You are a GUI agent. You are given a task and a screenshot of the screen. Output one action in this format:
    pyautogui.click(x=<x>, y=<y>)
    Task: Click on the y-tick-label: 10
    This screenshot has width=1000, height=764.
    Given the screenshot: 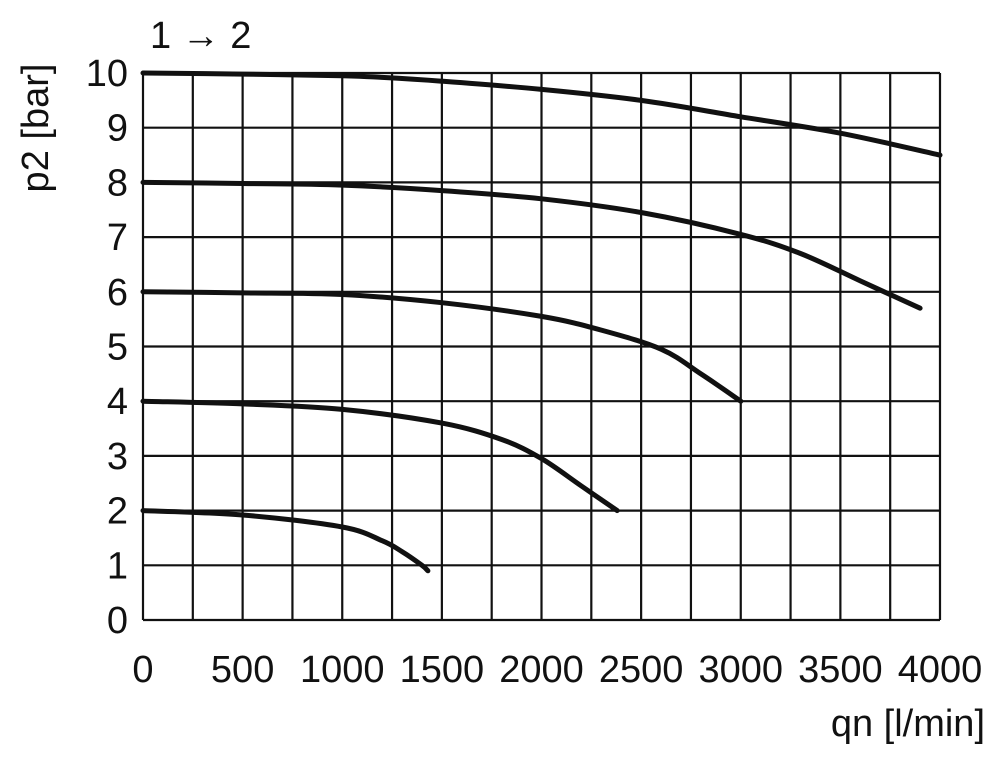 What is the action you would take?
    pyautogui.click(x=107, y=74)
    